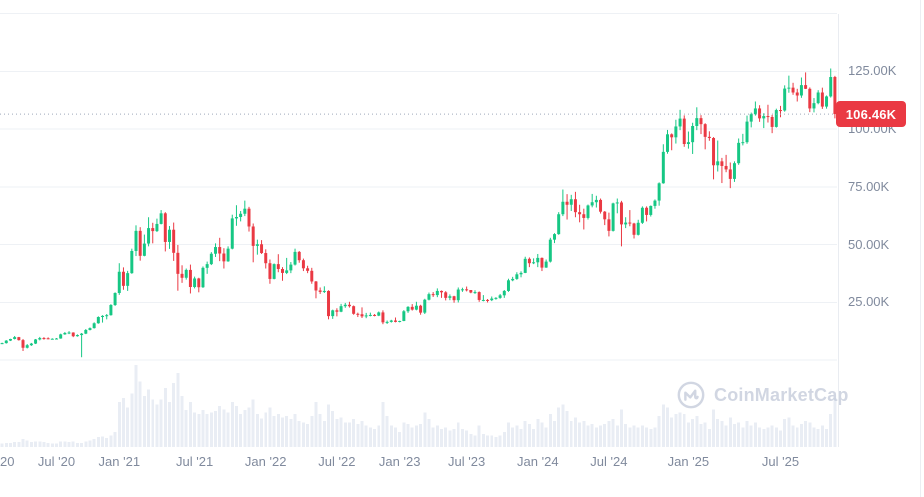 This screenshot has height=497, width=924. I want to click on time-tick-label: Jan '25, so click(688, 461).